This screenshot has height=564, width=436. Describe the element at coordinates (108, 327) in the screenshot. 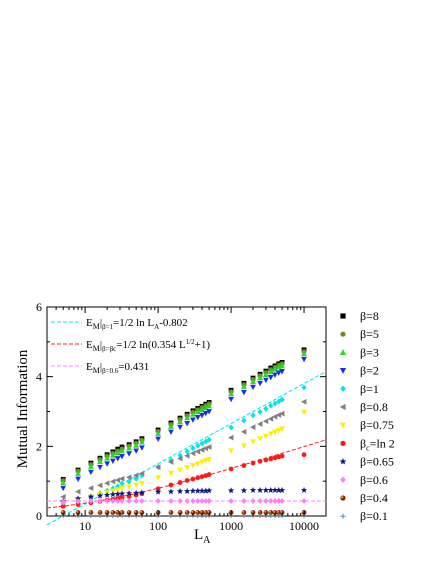

I see `fit-legend-beta: β=1` at that location.